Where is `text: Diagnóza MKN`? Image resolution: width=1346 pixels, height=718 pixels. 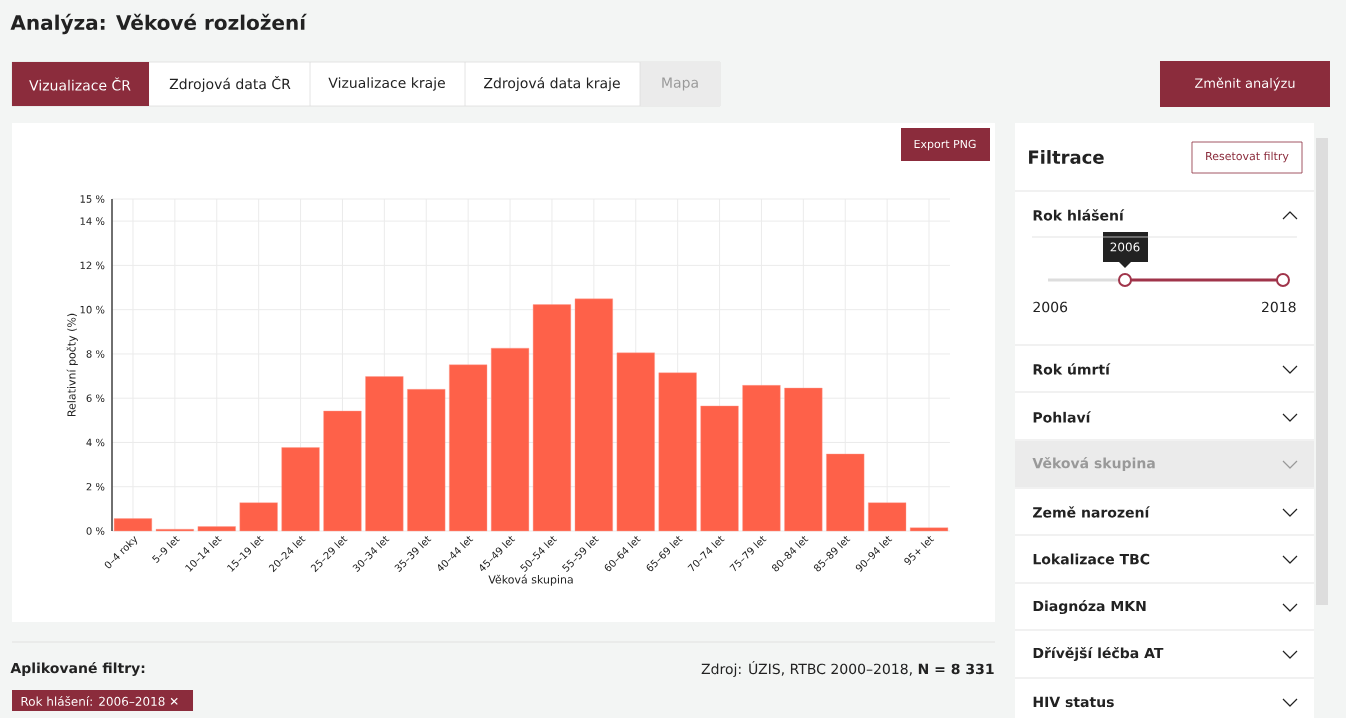 text: Diagnóza MKN is located at coordinates (1089, 607).